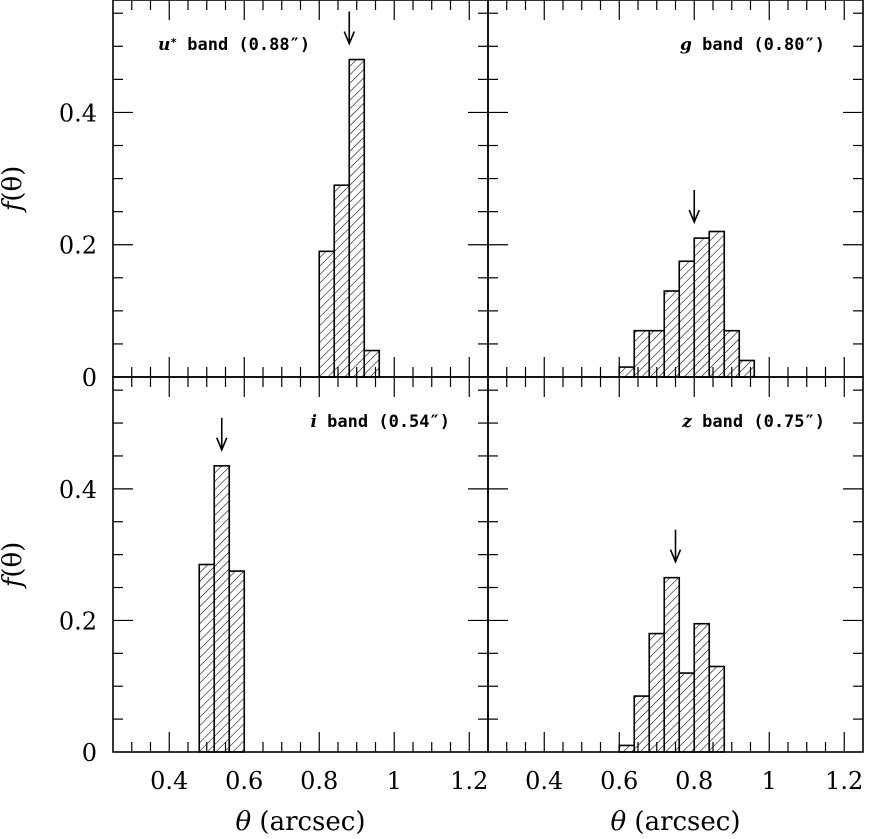  I want to click on band-label: i band (0.54″), so click(380, 422).